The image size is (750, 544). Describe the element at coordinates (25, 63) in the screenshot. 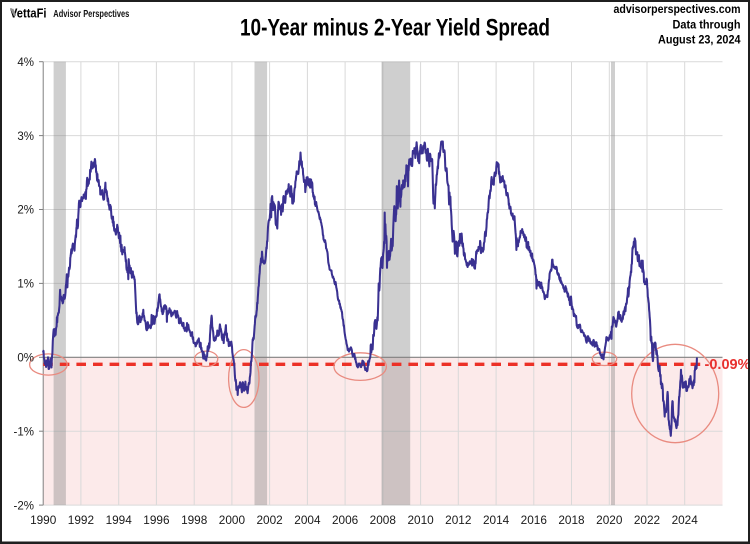

I see `svg-text: 4%` at that location.